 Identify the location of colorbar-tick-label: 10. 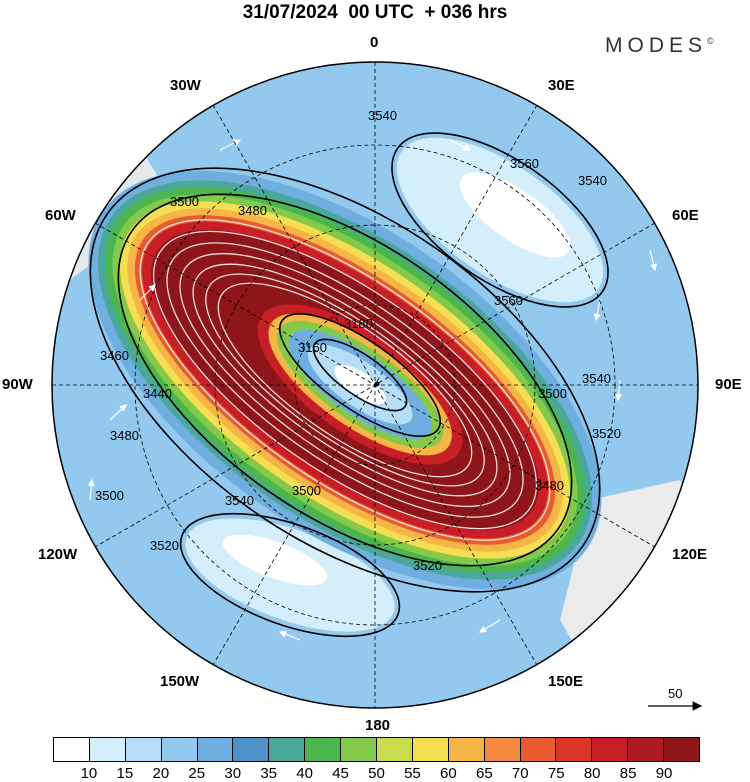
(89, 773).